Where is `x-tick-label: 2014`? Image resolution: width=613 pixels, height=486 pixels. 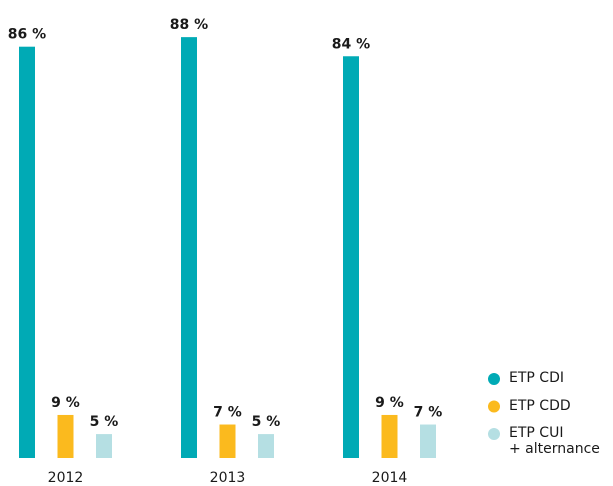
x-tick-label: 2014 is located at coordinates (390, 478).